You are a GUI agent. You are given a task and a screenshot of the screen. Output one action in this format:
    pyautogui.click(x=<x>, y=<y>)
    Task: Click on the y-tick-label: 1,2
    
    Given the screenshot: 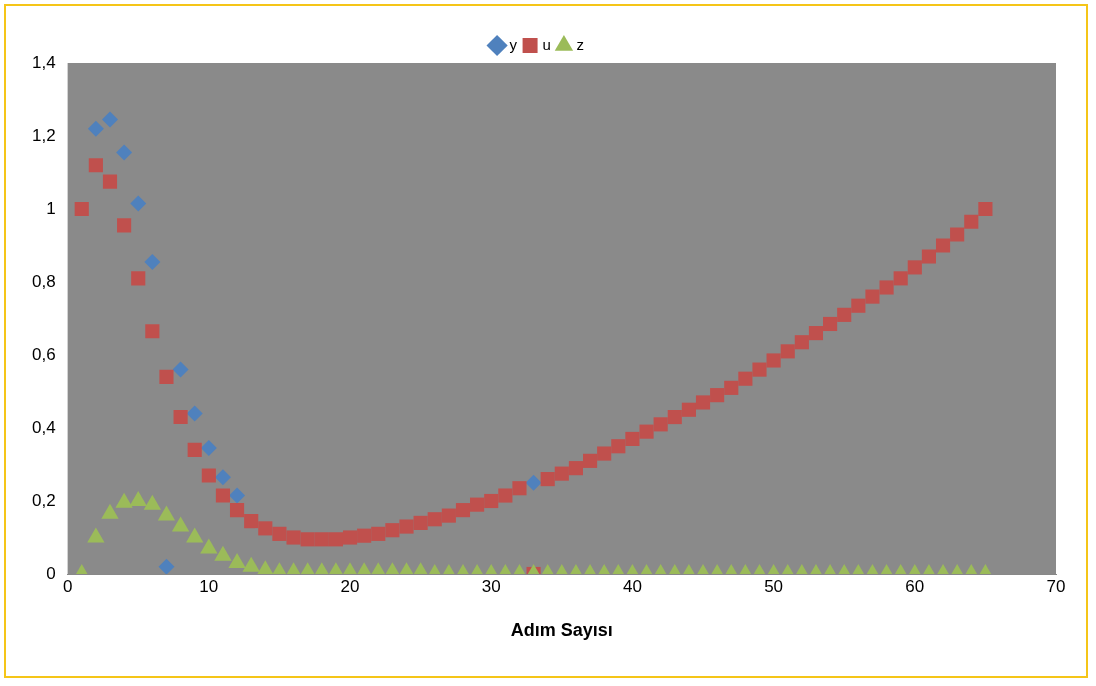 What is the action you would take?
    pyautogui.click(x=43, y=135)
    